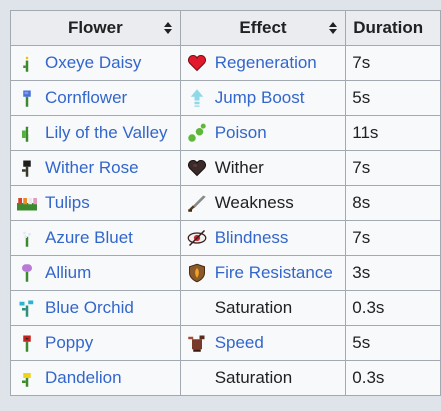 The image size is (441, 411). Describe the element at coordinates (393, 203) in the screenshot. I see `duration-cell: 8s` at that location.